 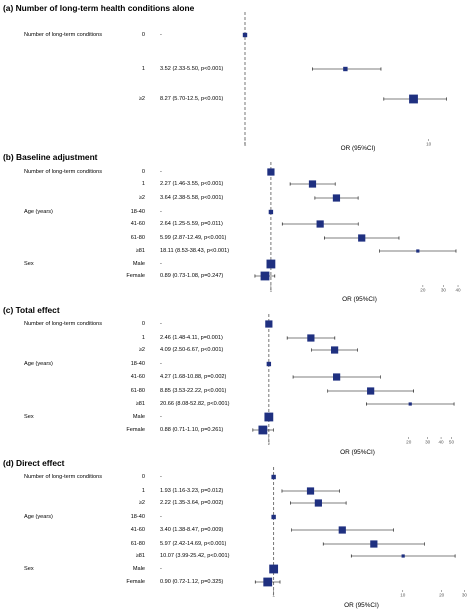 I want to click on or-estimate-text: 0.88 (0.71-1.10, p=0.261), so click(x=192, y=430).